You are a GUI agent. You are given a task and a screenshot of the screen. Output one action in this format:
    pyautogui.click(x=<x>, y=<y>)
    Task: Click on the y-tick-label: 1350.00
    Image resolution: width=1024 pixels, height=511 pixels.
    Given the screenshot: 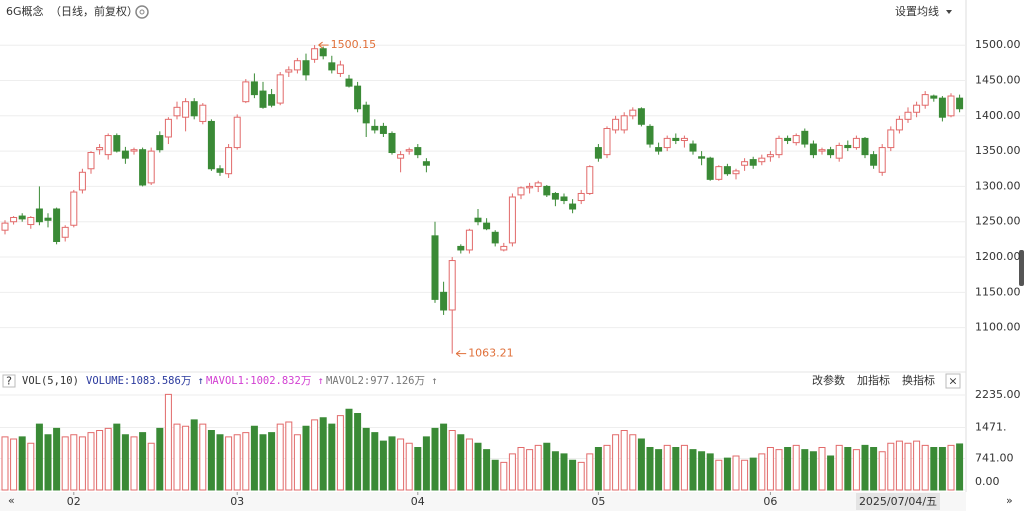 What is the action you would take?
    pyautogui.click(x=998, y=150)
    